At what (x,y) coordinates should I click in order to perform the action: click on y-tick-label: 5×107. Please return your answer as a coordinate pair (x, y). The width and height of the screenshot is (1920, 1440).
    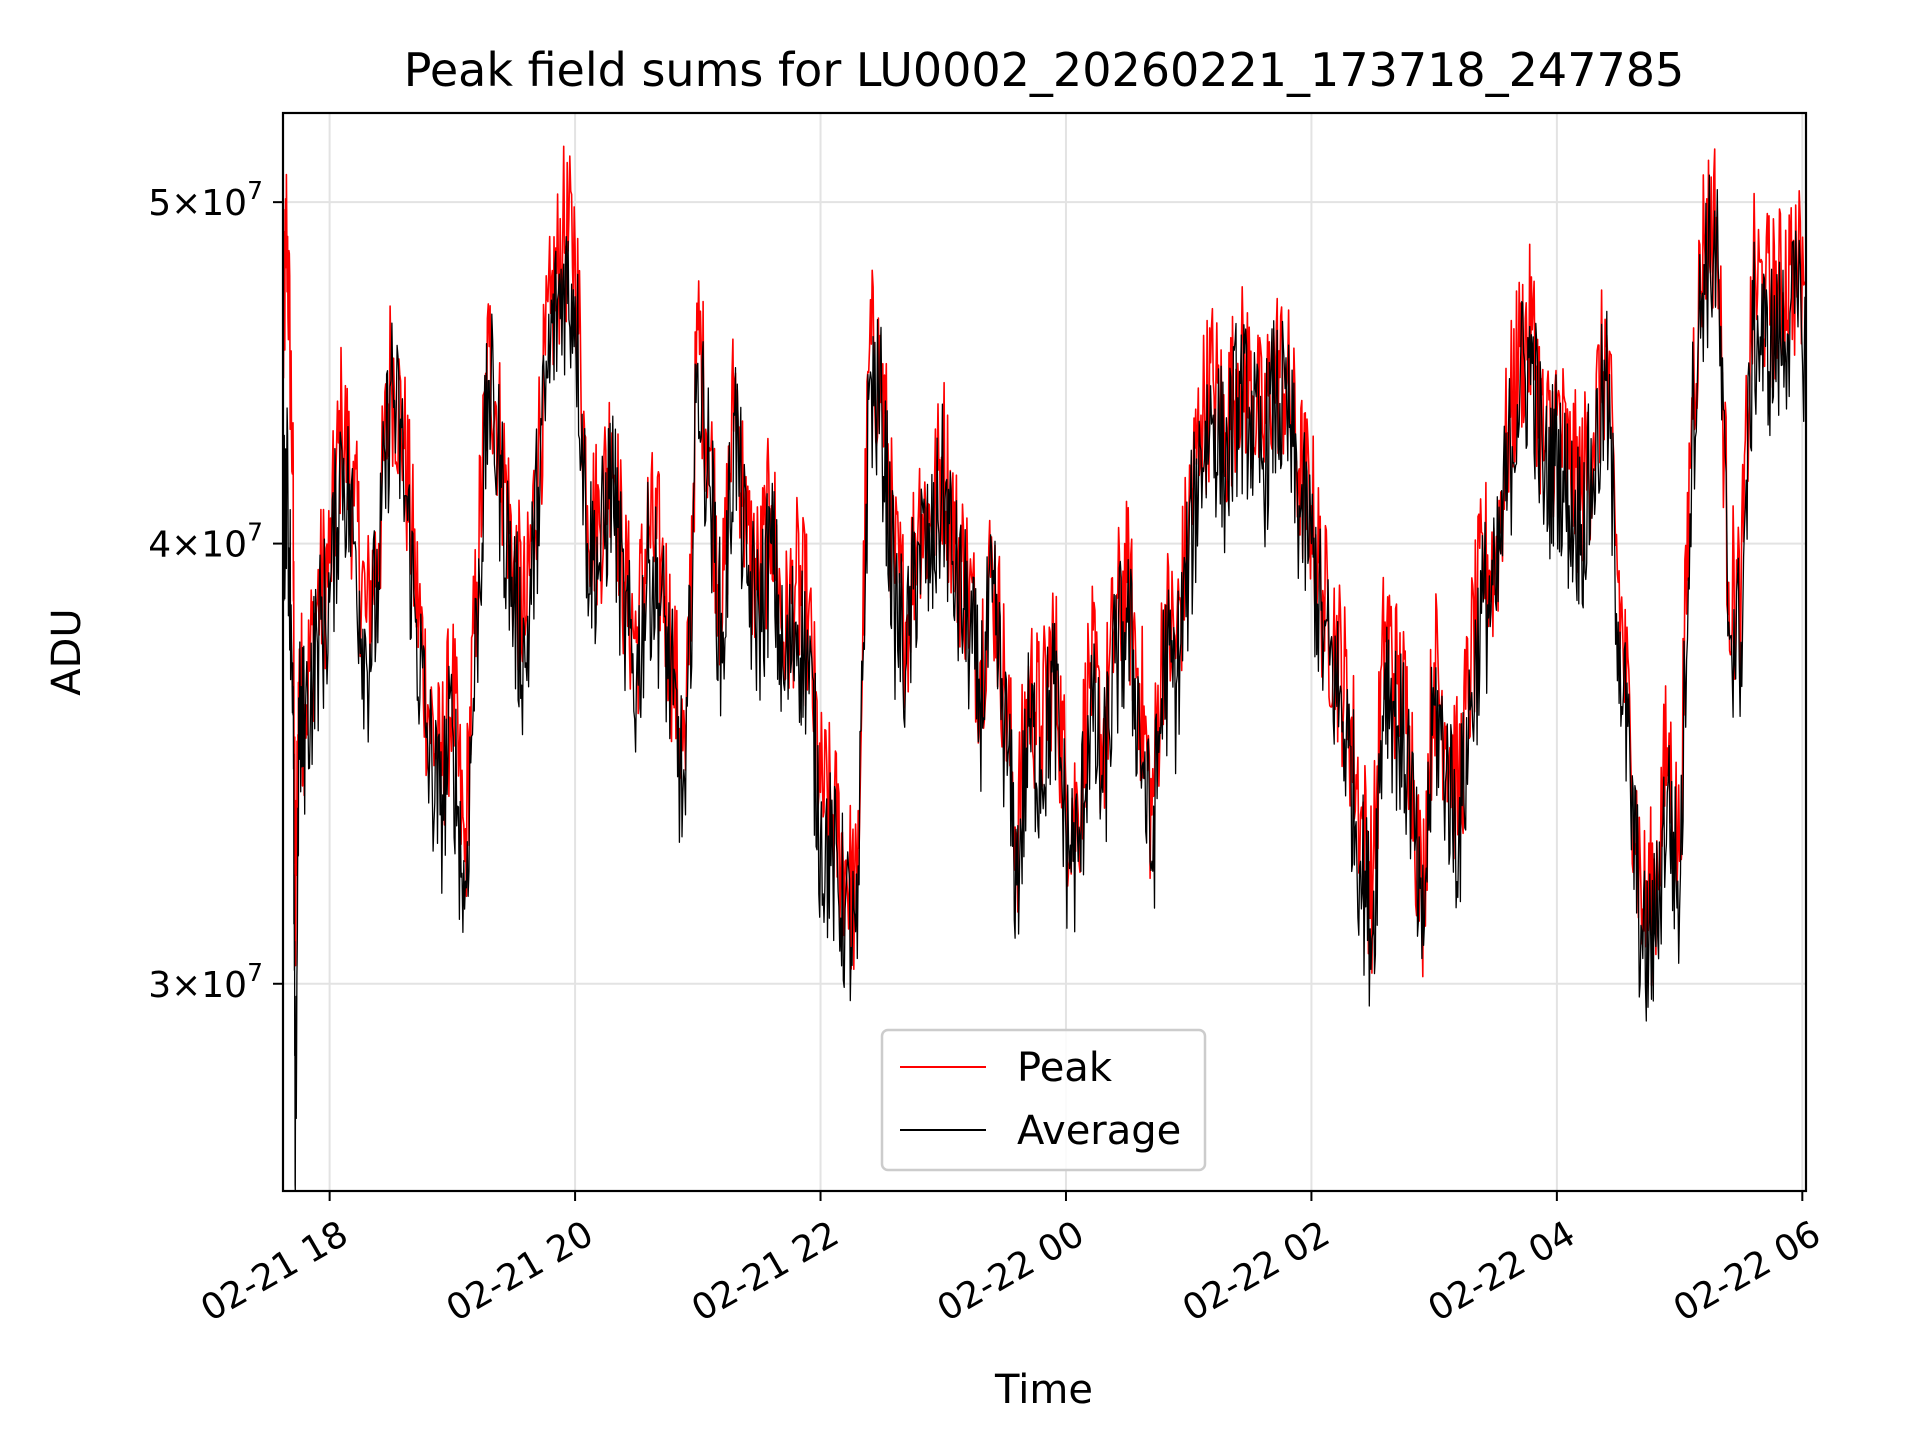
    Looking at the image, I should click on (205, 200).